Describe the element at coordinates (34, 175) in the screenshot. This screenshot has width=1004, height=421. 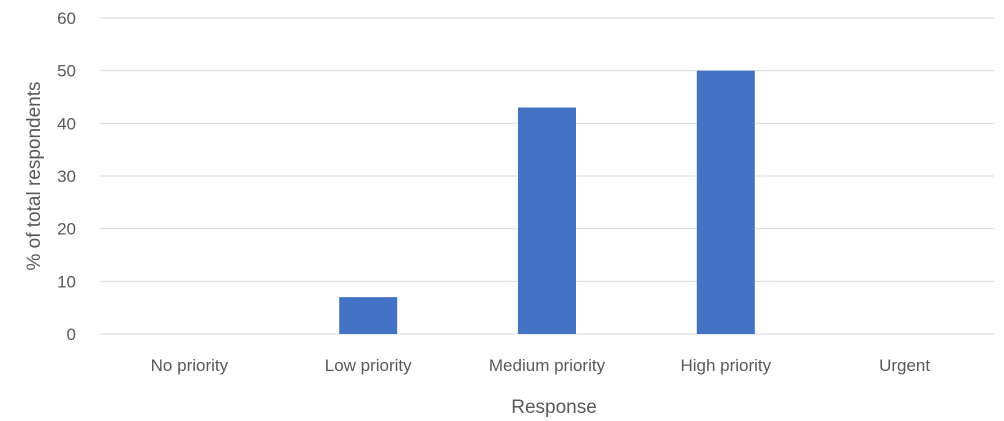
I see `y-axis-title: % of total respondents` at that location.